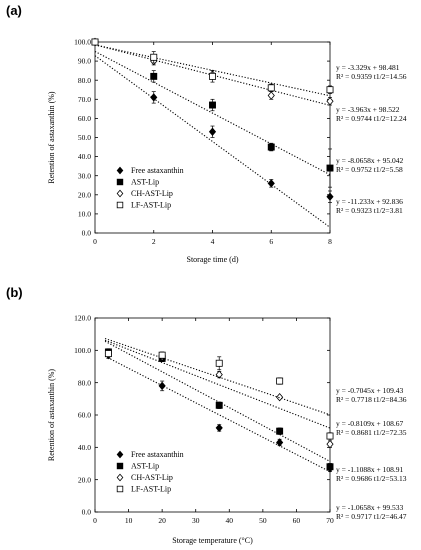 This screenshot has height=550, width=421. What do you see at coordinates (84, 61) in the screenshot?
I see `y-tick-label: 90.0` at bounding box center [84, 61].